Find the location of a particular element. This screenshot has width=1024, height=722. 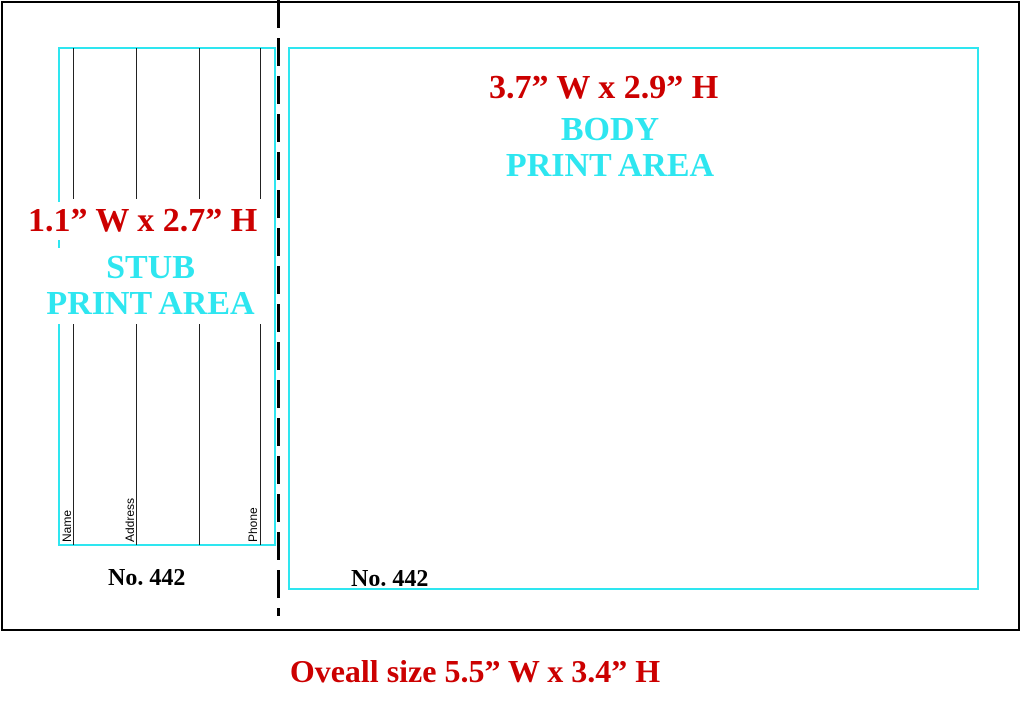

stub-label-line1: STUB is located at coordinates (150, 267).